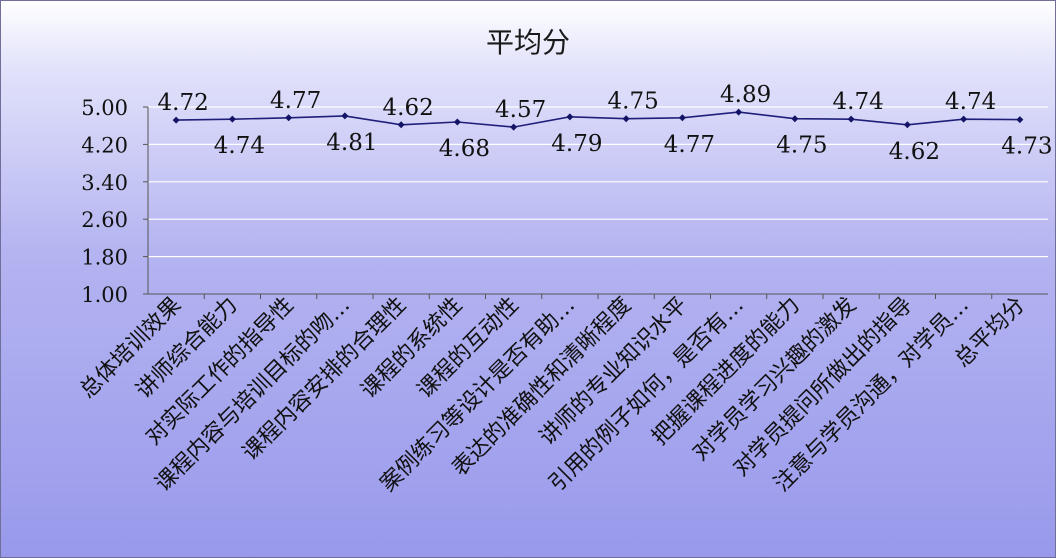  I want to click on data-label: 4.68, so click(464, 149).